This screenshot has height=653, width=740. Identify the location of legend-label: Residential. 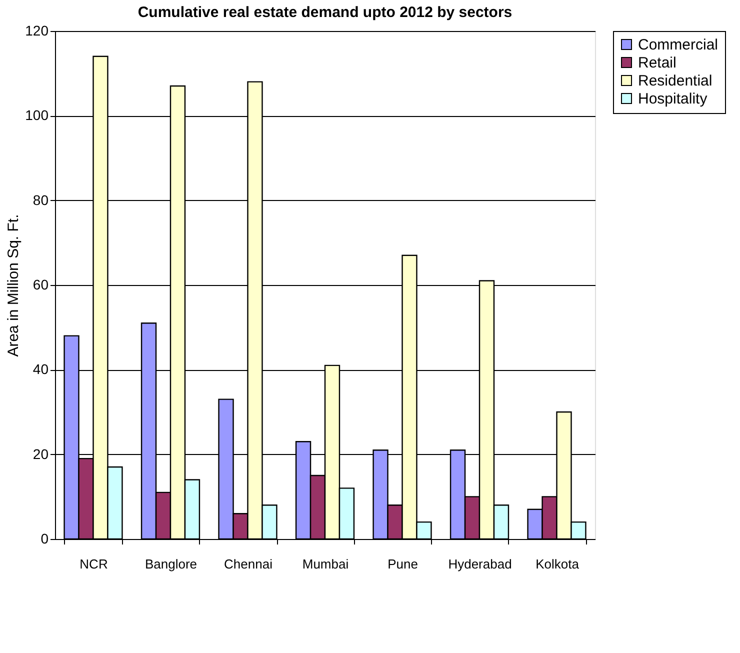
(675, 81).